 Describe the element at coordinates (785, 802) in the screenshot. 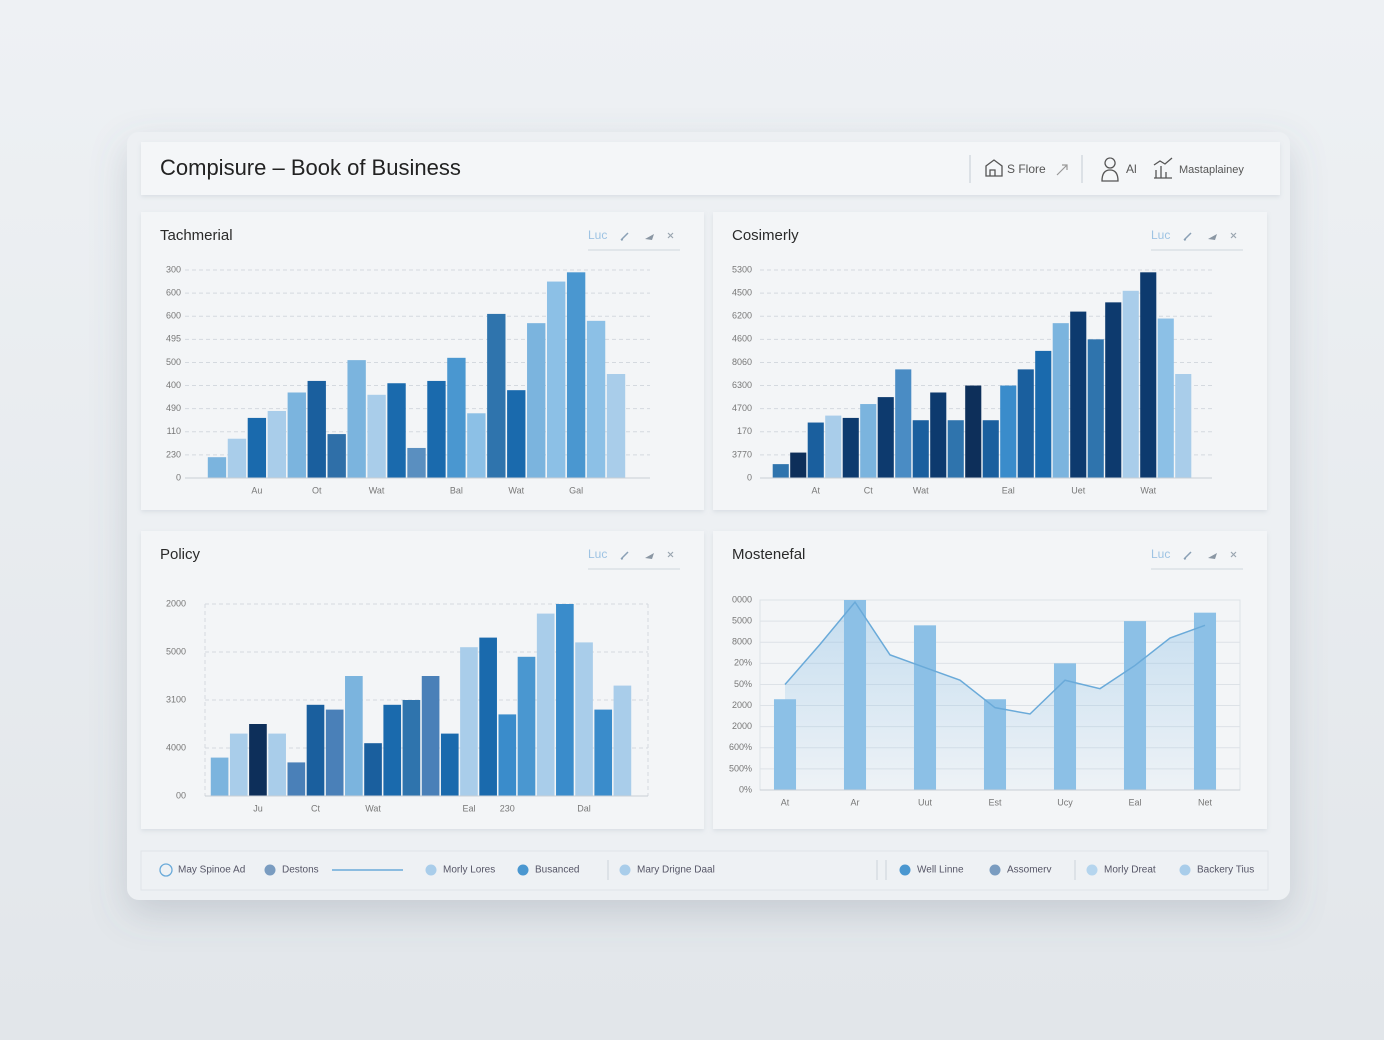

I see `x-tick-label: At` at that location.